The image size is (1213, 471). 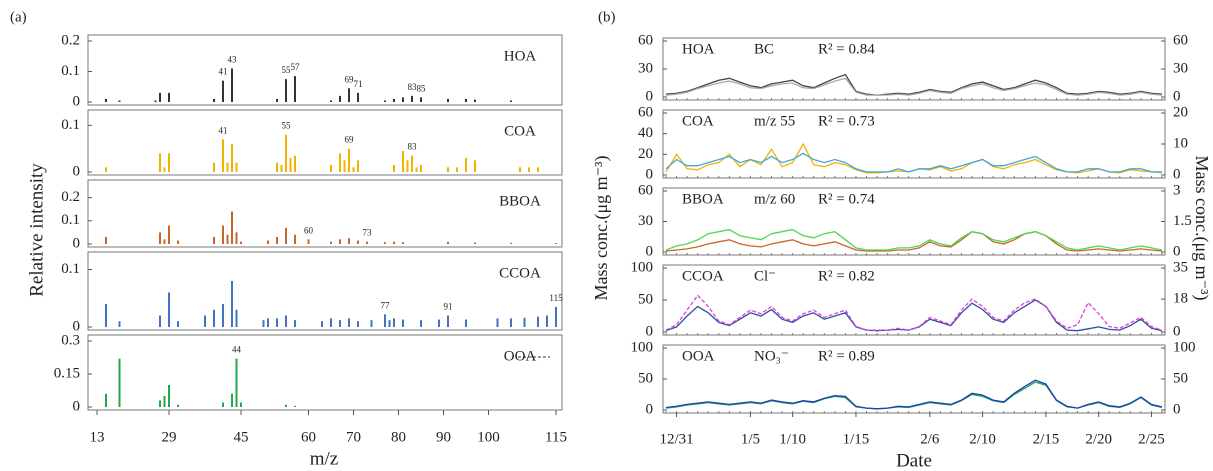 What do you see at coordinates (70, 340) in the screenshot?
I see `y-tick-label: 0.3` at bounding box center [70, 340].